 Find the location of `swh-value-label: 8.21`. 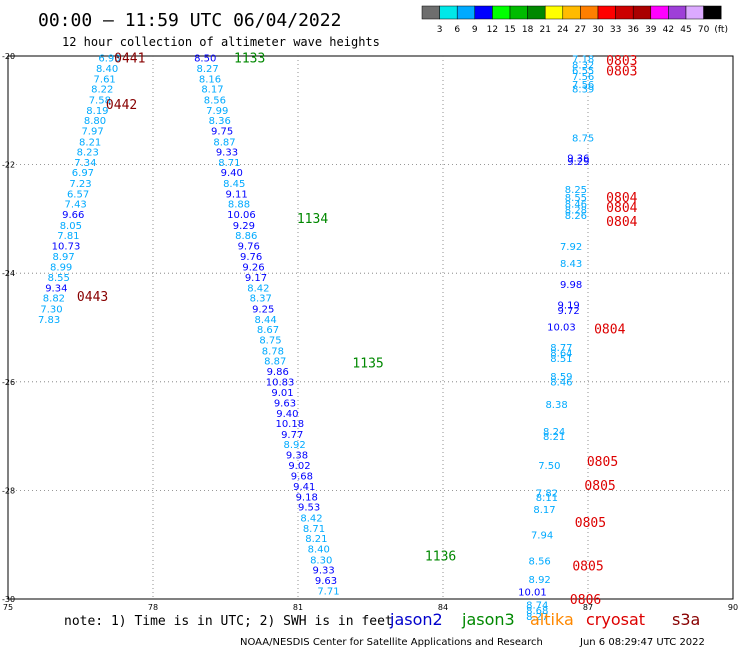

swh-value-label: 8.21 is located at coordinates (554, 437).